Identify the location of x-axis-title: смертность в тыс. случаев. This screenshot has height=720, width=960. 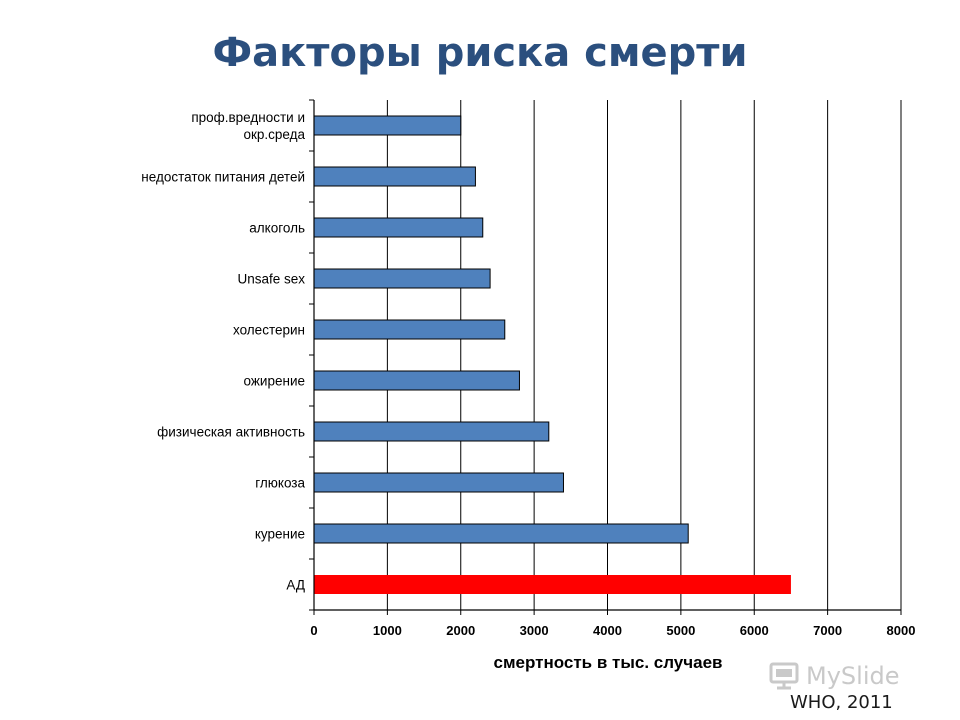
(608, 662).